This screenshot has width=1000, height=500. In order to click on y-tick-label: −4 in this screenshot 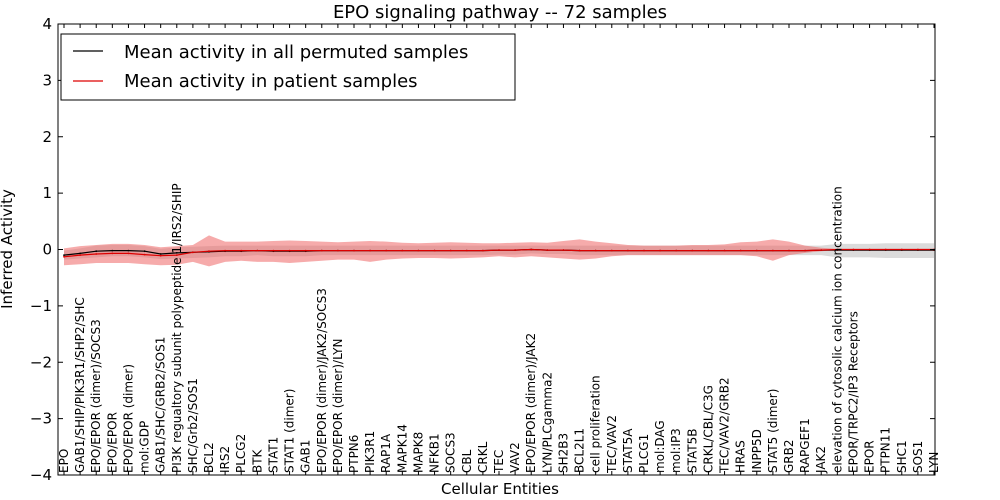, I will do `click(41, 475)`.